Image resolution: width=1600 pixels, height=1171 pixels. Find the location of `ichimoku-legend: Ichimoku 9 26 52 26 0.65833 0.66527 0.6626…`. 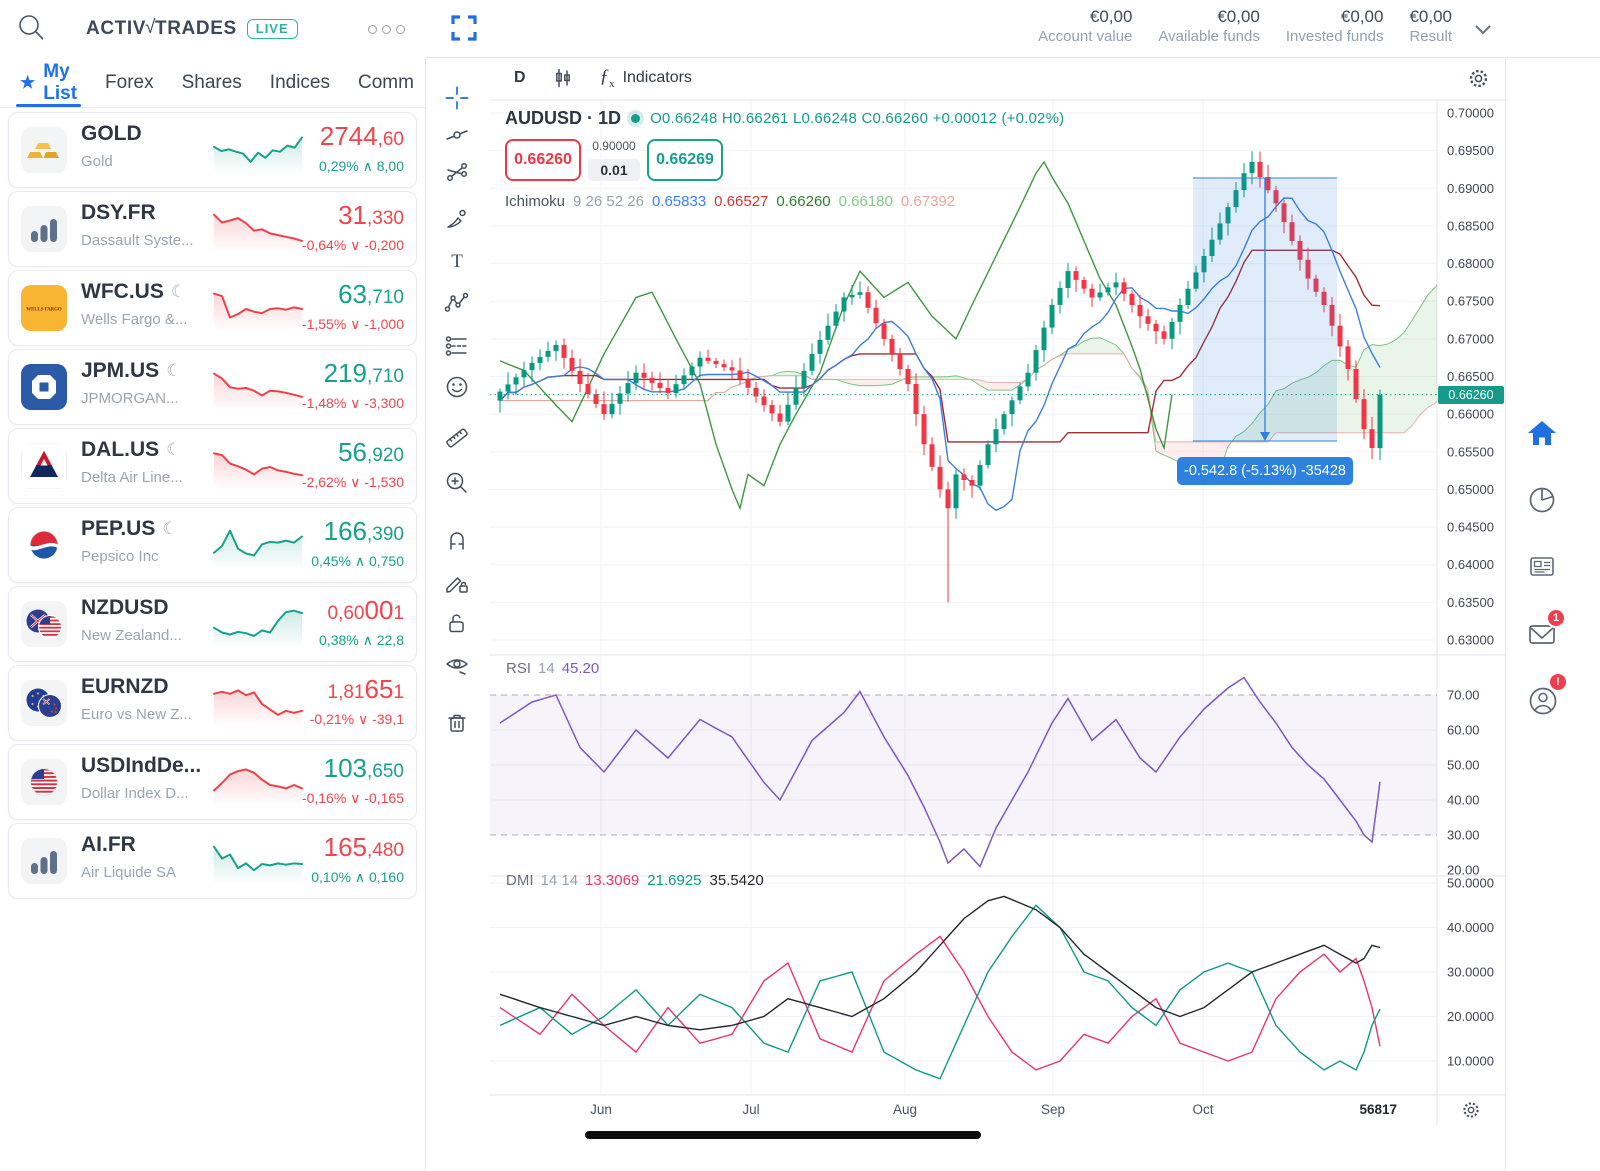

ichimoku-legend: Ichimoku 9 26 52 26 0.65833 0.66527 0.6626… is located at coordinates (730, 201).